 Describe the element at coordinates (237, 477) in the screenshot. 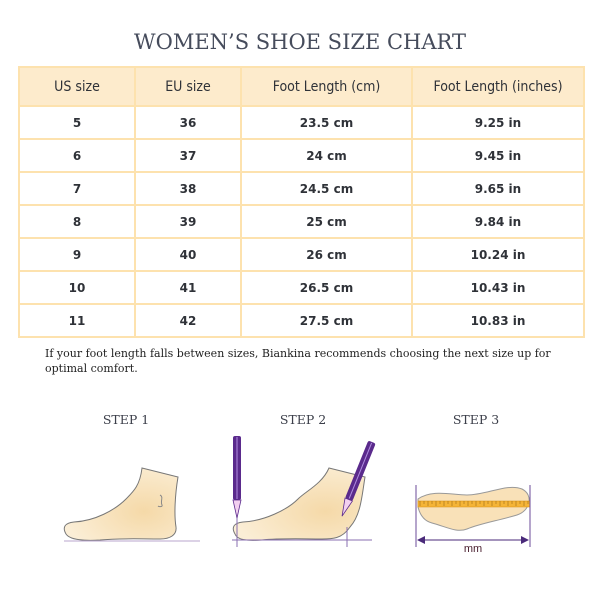

I see `pencil-left-icon` at that location.